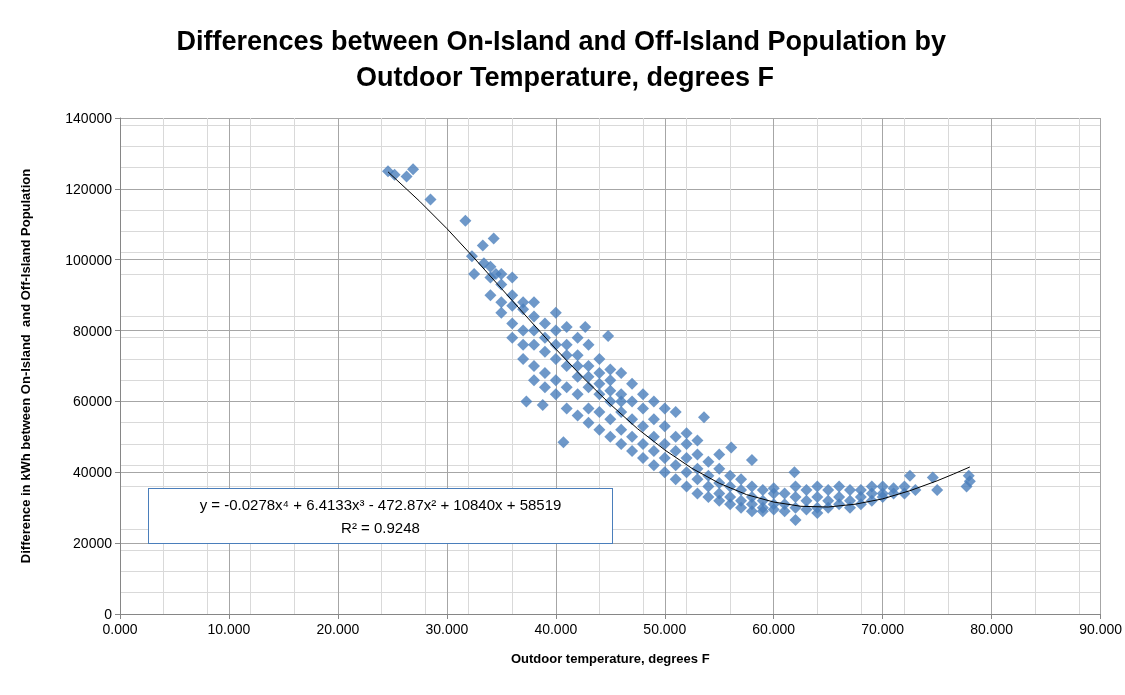 This screenshot has height=695, width=1125. I want to click on y-tick-label: 20000, so click(93, 543).